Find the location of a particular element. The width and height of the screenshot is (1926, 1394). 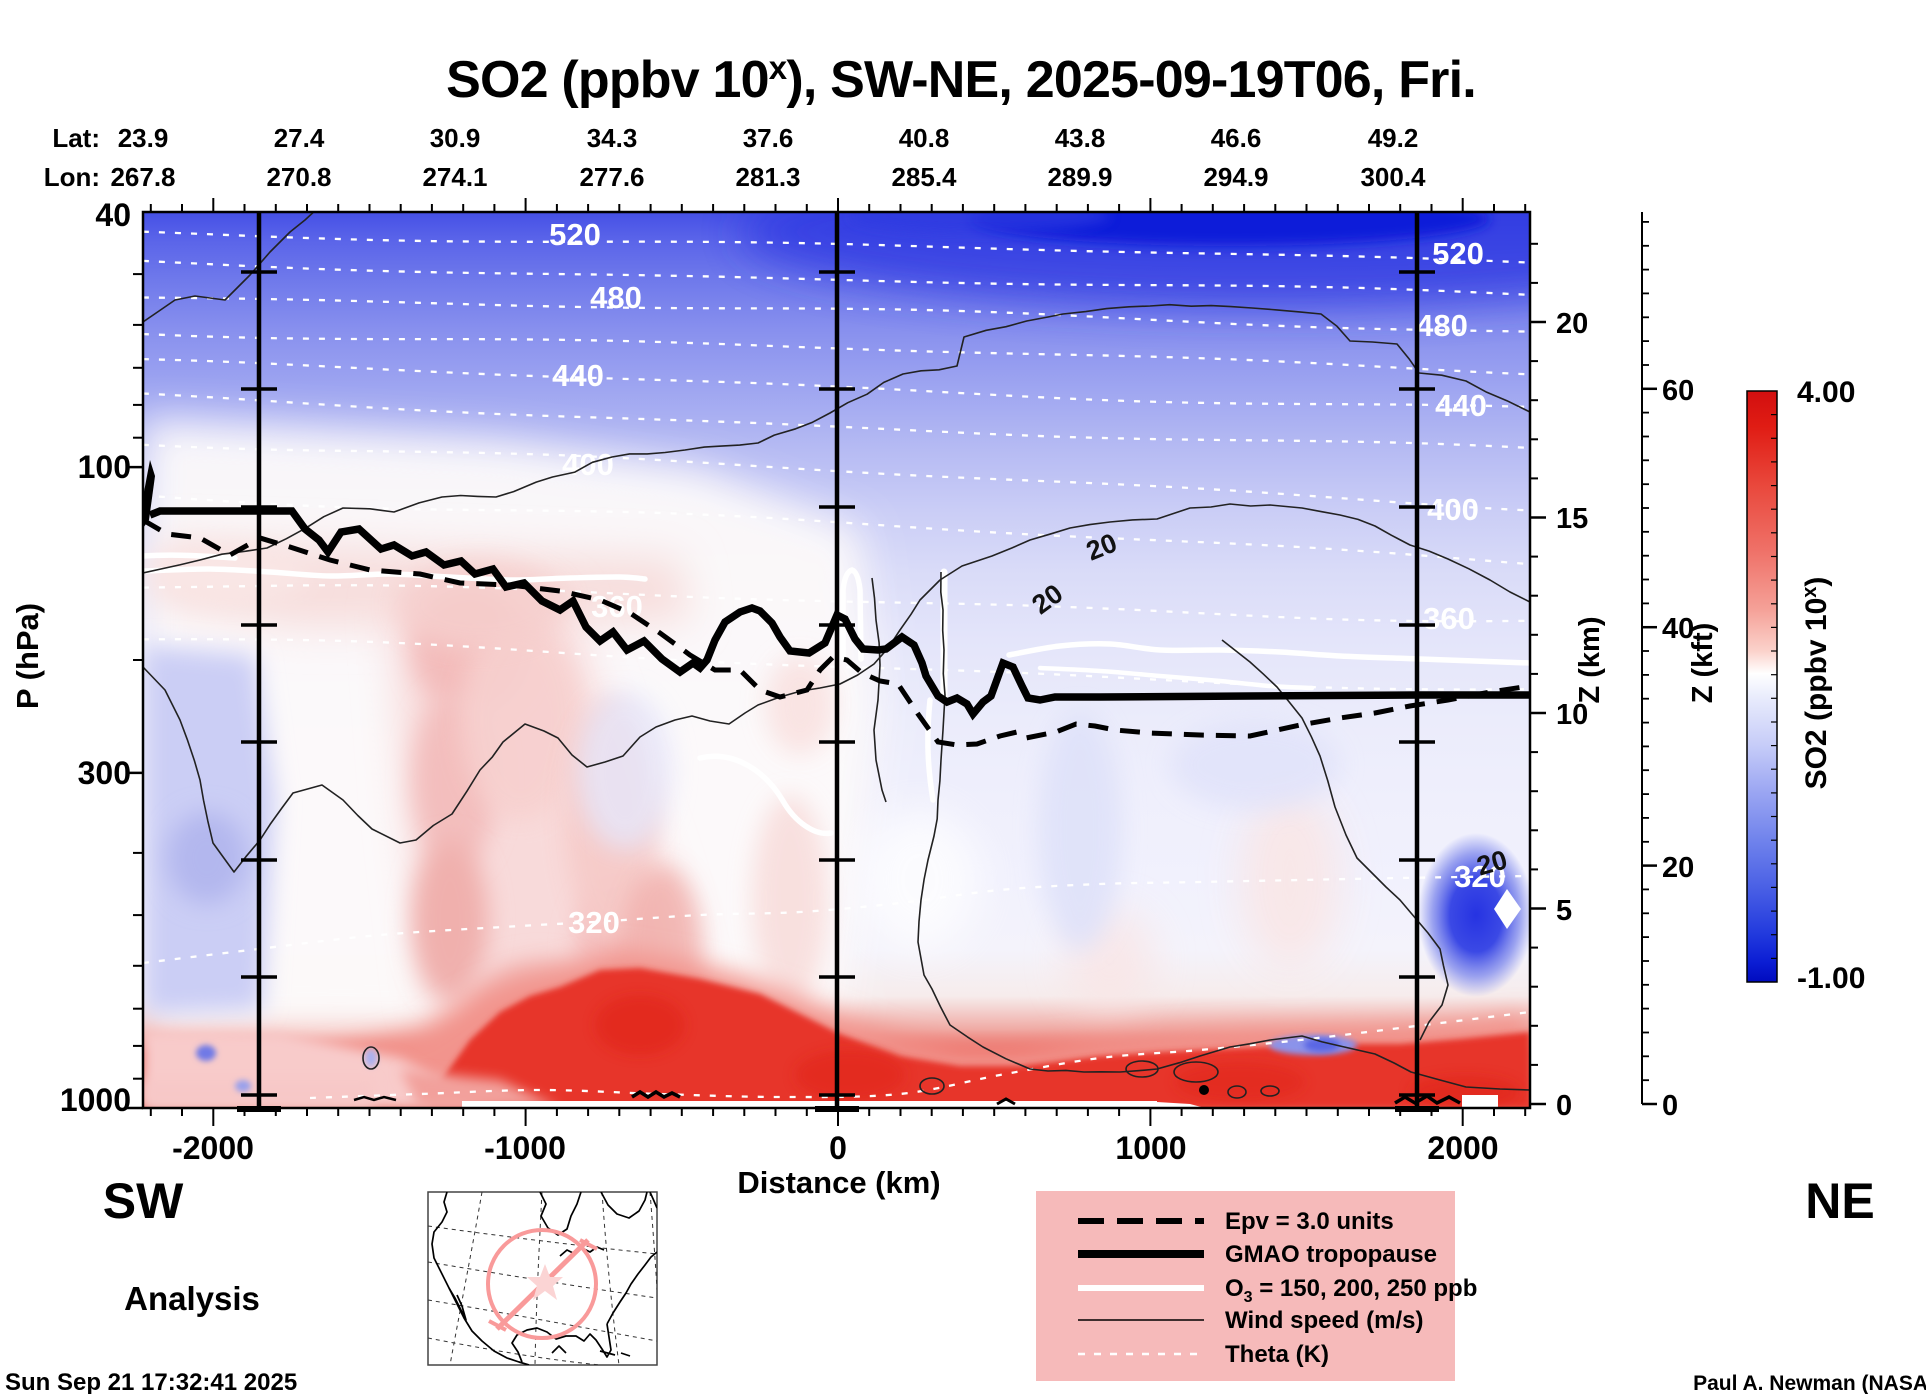

svg-text: Lat: is located at coordinates (76, 138).